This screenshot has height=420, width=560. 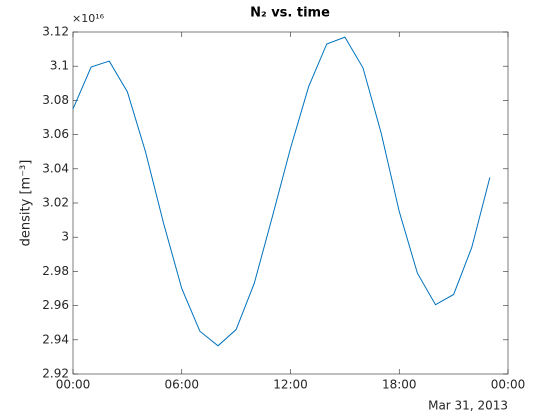 What do you see at coordinates (290, 13) in the screenshot?
I see `chart-title: N₂ vs. time` at bounding box center [290, 13].